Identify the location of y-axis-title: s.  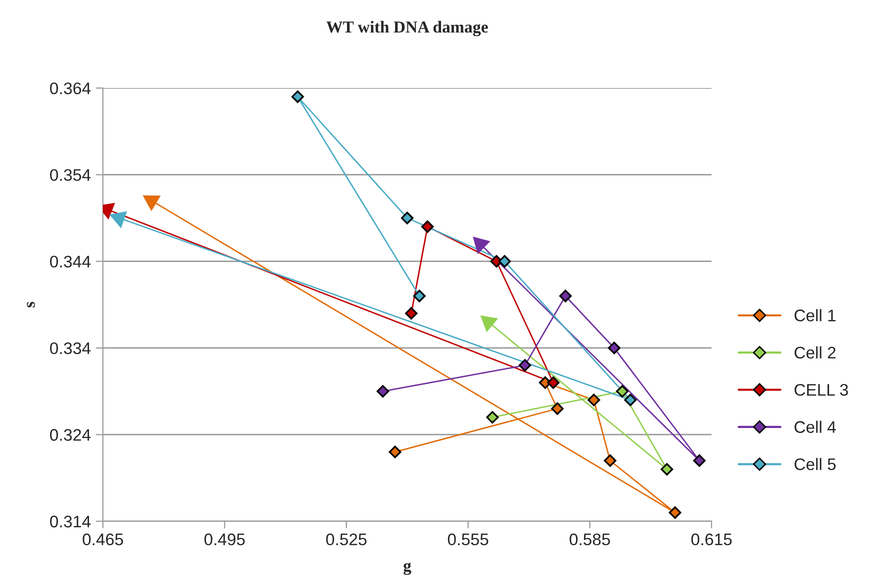
(30, 305).